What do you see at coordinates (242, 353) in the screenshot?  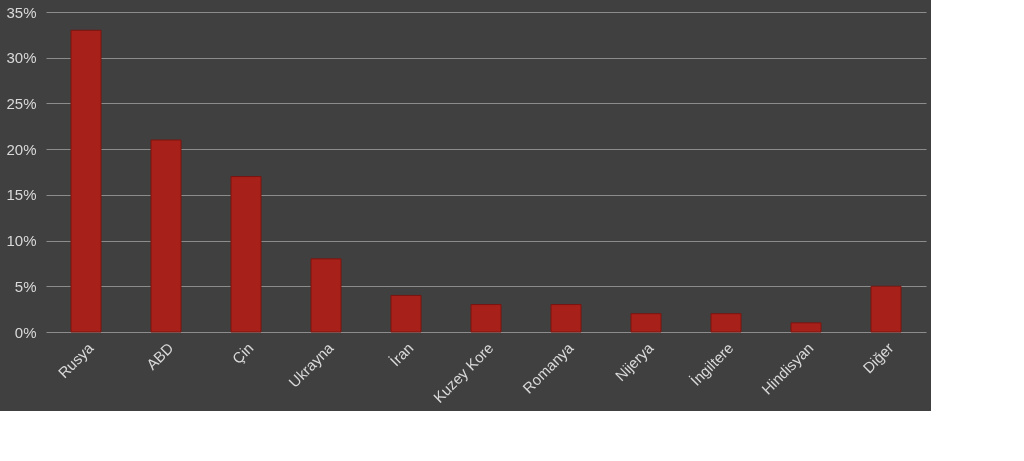 I see `x-tick-label: Çin` at bounding box center [242, 353].